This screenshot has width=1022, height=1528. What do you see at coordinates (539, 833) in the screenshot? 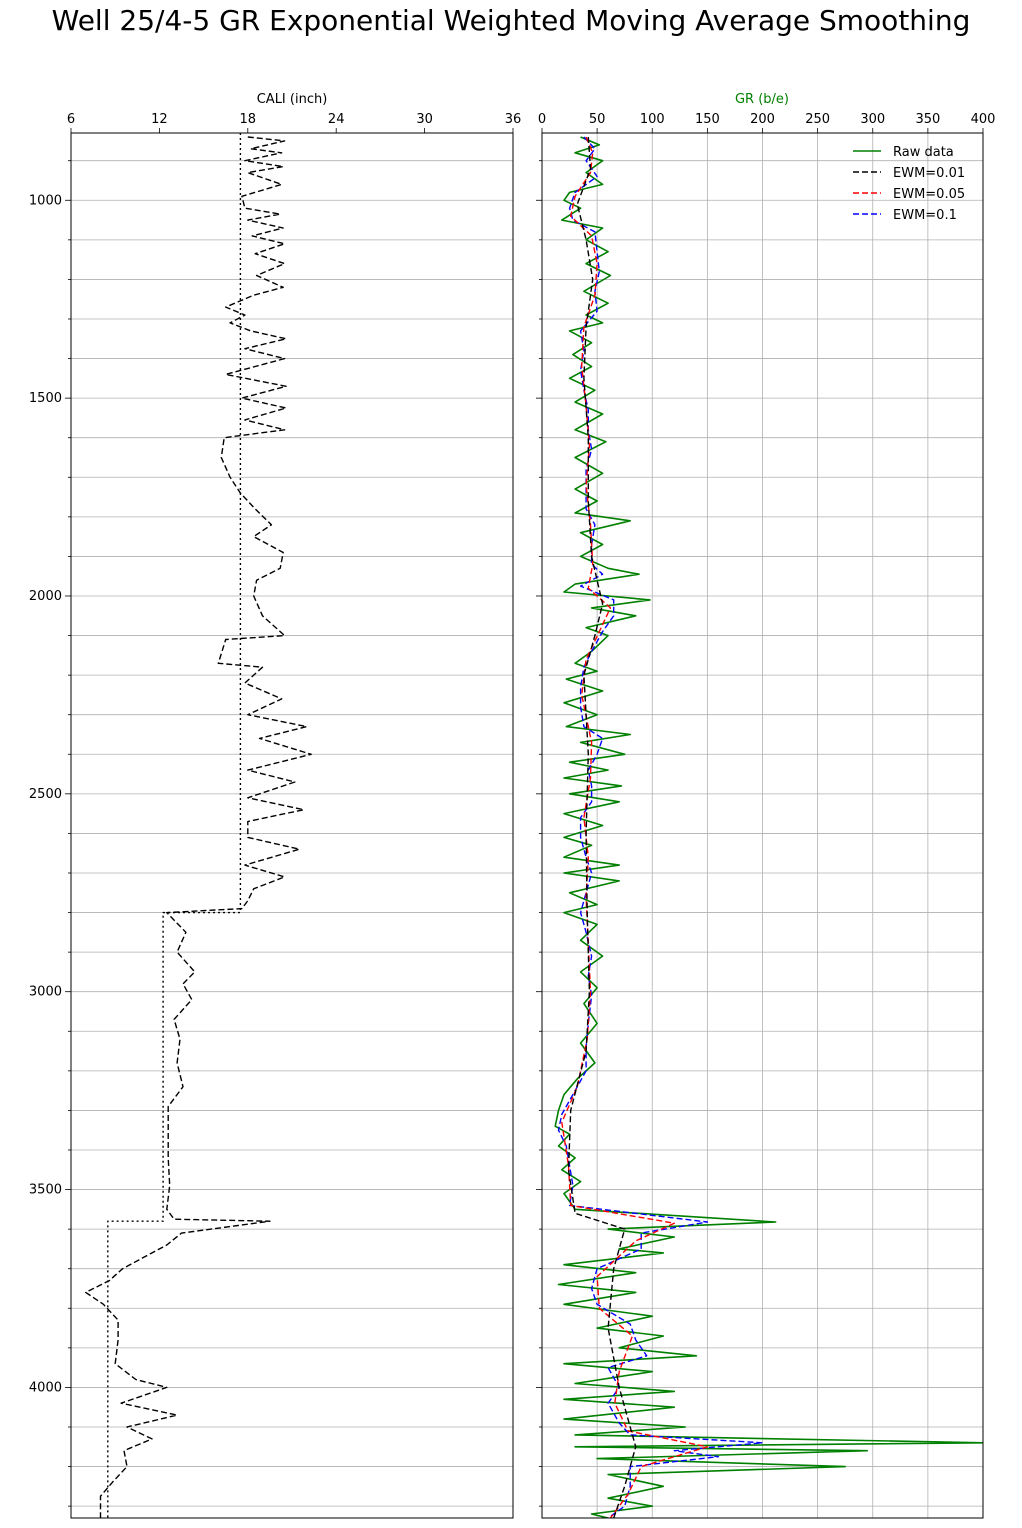
I see `gamma-ray-y-ticks` at bounding box center [539, 833].